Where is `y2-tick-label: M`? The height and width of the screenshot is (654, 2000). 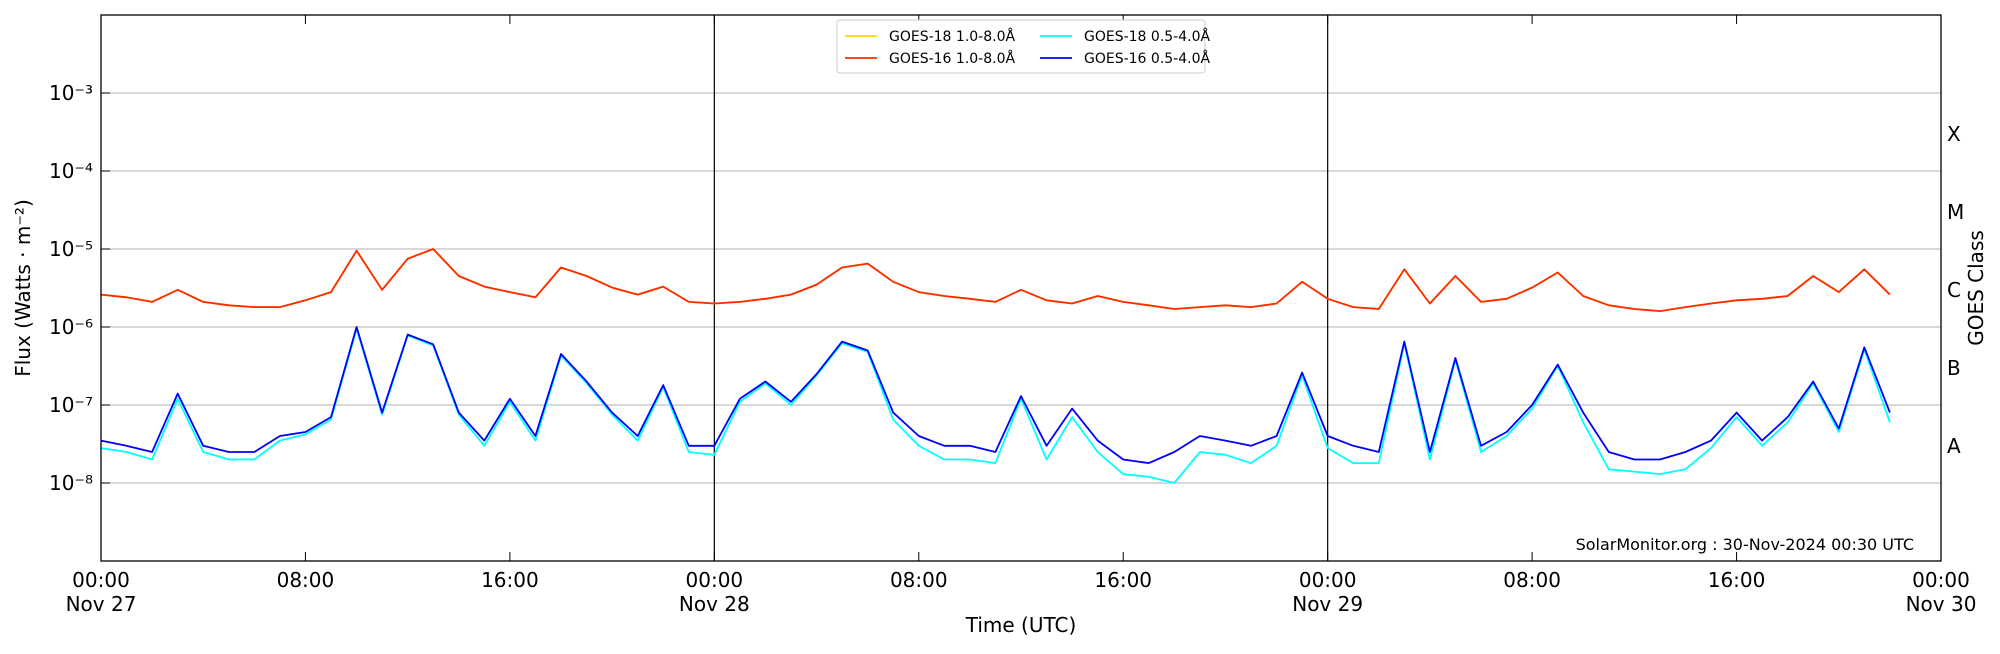
y2-tick-label: M is located at coordinates (1955, 212).